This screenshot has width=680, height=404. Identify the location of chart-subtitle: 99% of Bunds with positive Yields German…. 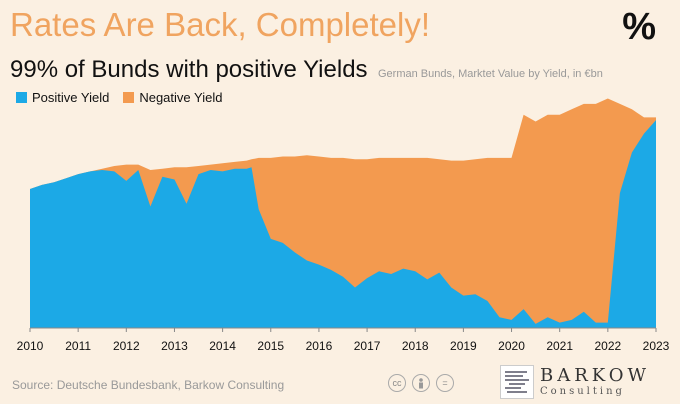
(306, 70).